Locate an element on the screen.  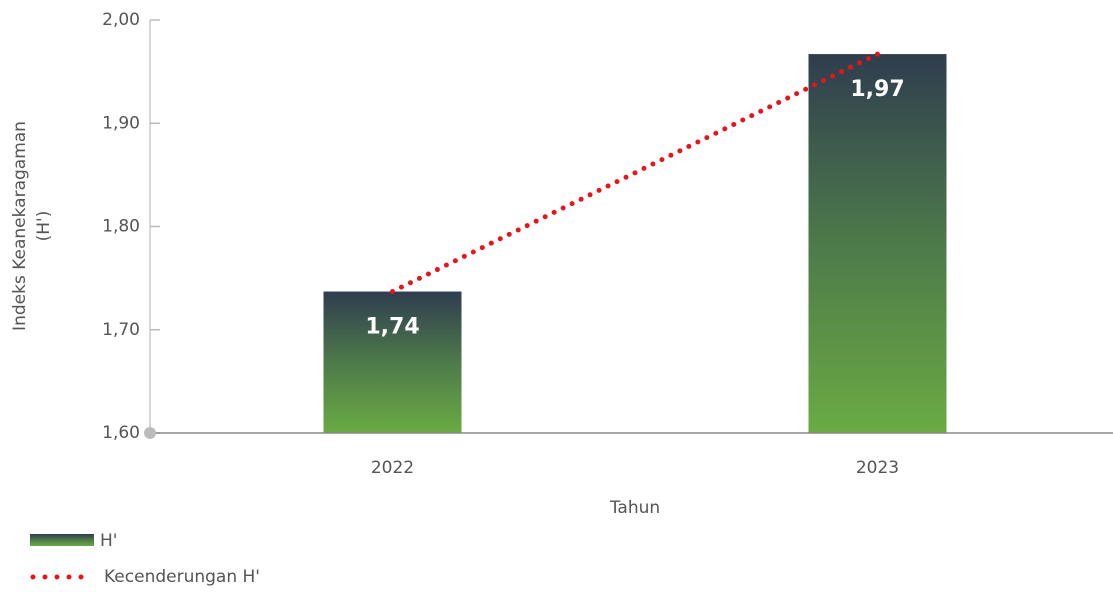
legend-label: Kecenderungan H' is located at coordinates (182, 577).